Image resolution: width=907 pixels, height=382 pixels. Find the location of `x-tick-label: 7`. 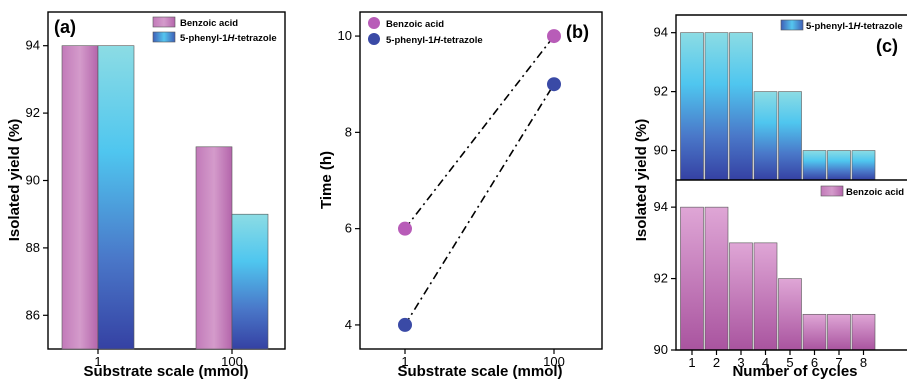

x-tick-label: 7 is located at coordinates (838, 362).